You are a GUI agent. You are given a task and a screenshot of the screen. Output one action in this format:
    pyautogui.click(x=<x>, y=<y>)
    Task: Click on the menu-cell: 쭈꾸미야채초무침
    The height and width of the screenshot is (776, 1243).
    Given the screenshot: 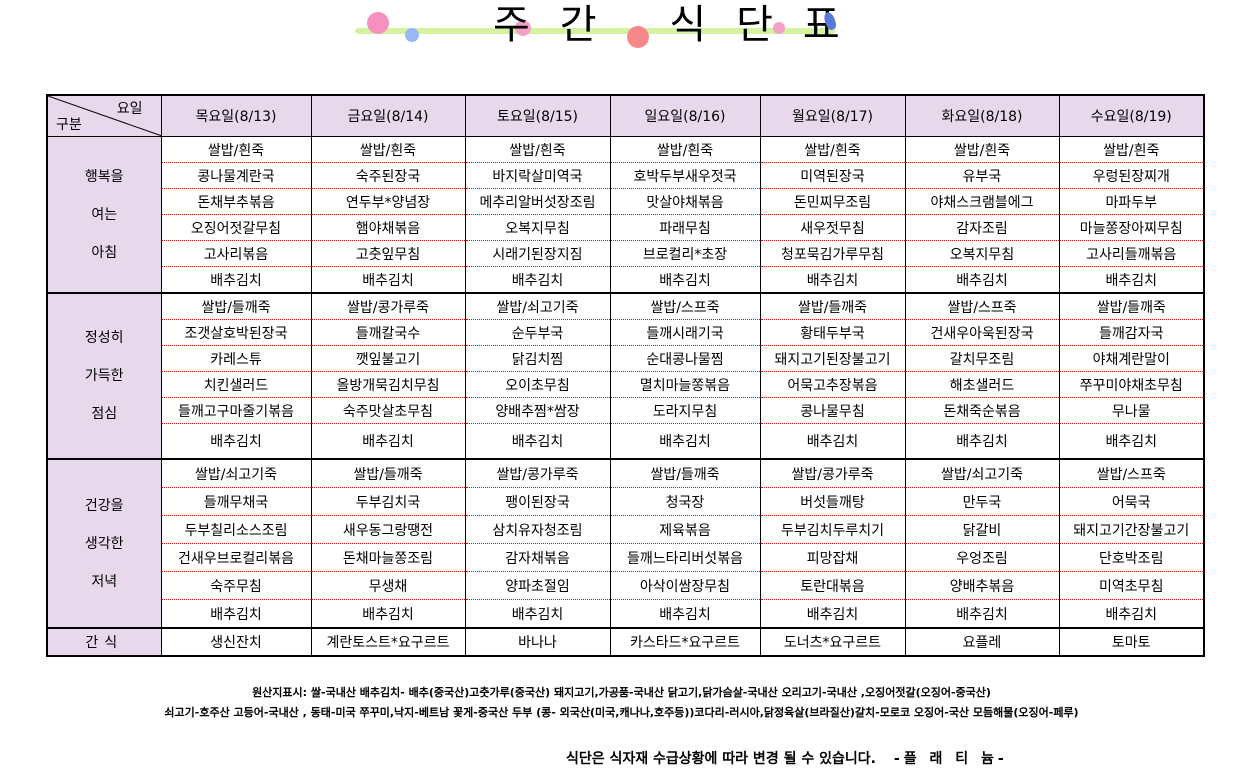 What is the action you would take?
    pyautogui.click(x=1131, y=384)
    